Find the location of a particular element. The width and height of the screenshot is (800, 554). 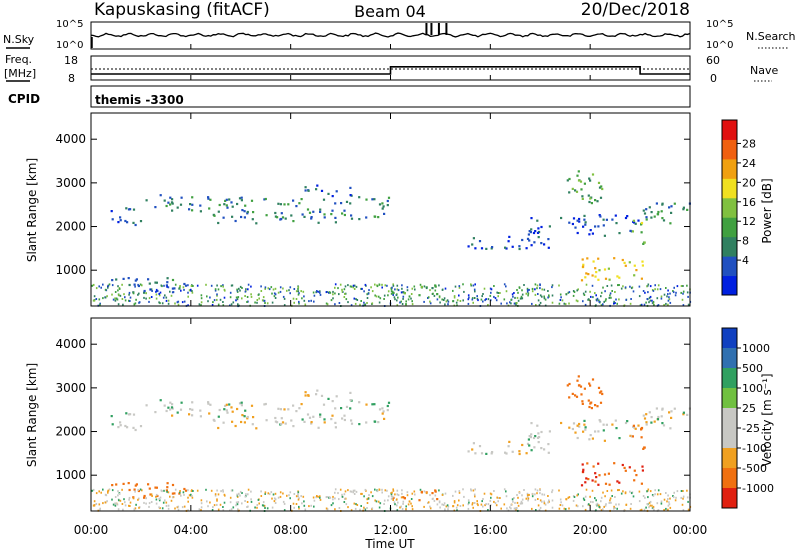

velocity-colorbar-swatch is located at coordinates (729, 478).